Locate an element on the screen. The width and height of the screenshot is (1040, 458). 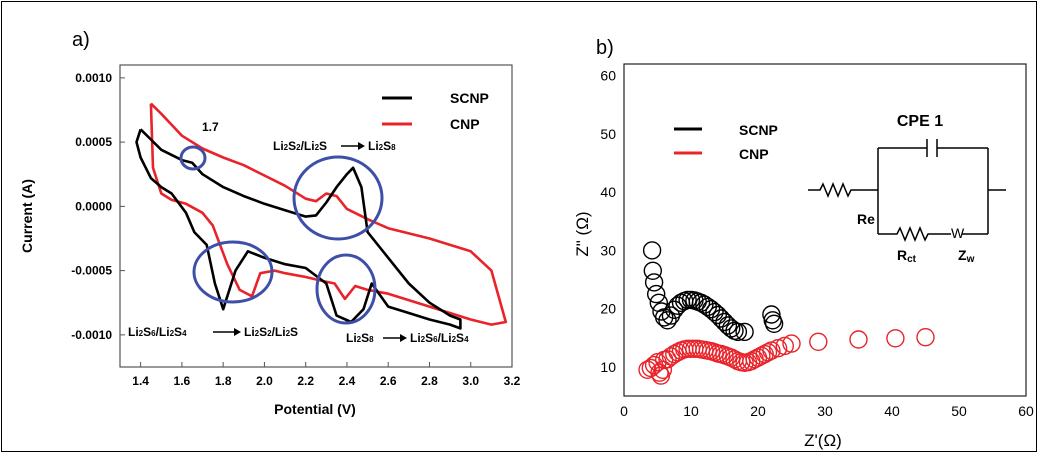
panel-a-label: a) is located at coordinates (81, 40).